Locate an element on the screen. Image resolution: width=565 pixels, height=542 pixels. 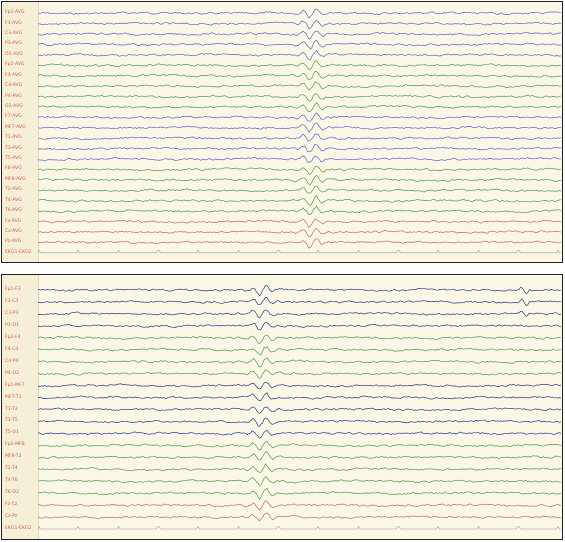
channel-label: C4-AVG is located at coordinates (14, 86).